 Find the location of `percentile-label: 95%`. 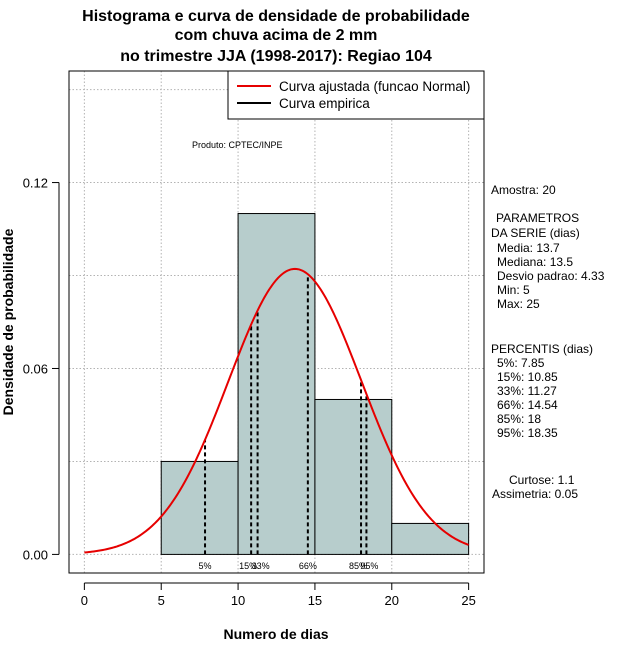

percentile-label: 95% is located at coordinates (369, 566).